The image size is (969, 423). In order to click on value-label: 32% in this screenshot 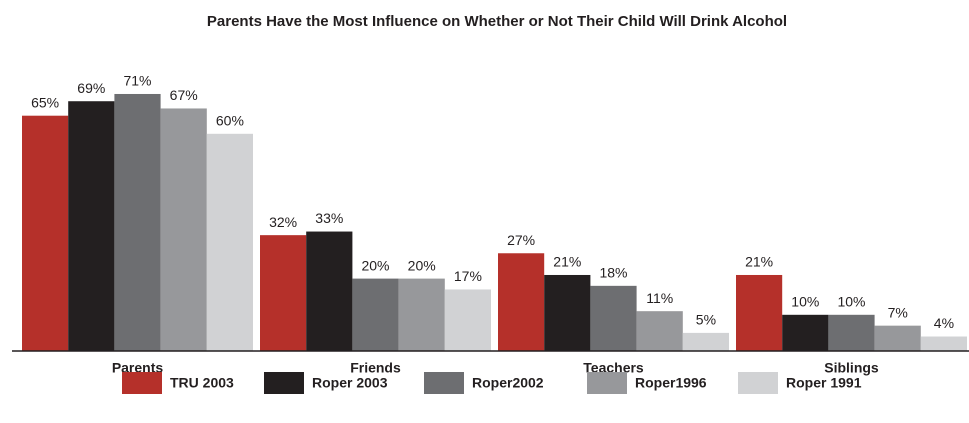, I will do `click(283, 222)`.